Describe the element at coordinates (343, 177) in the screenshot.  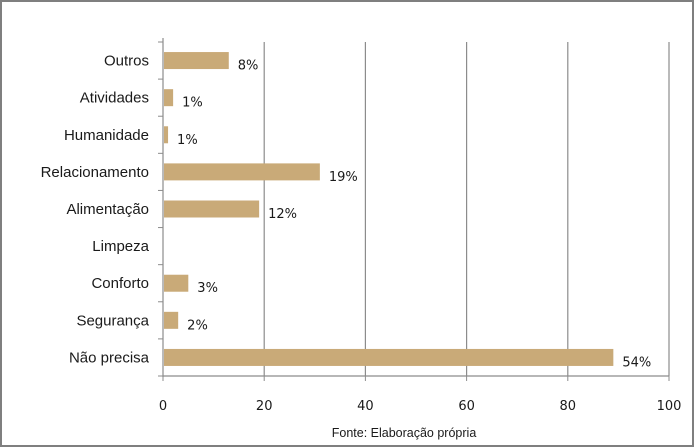
I see `data-label: 19%` at that location.